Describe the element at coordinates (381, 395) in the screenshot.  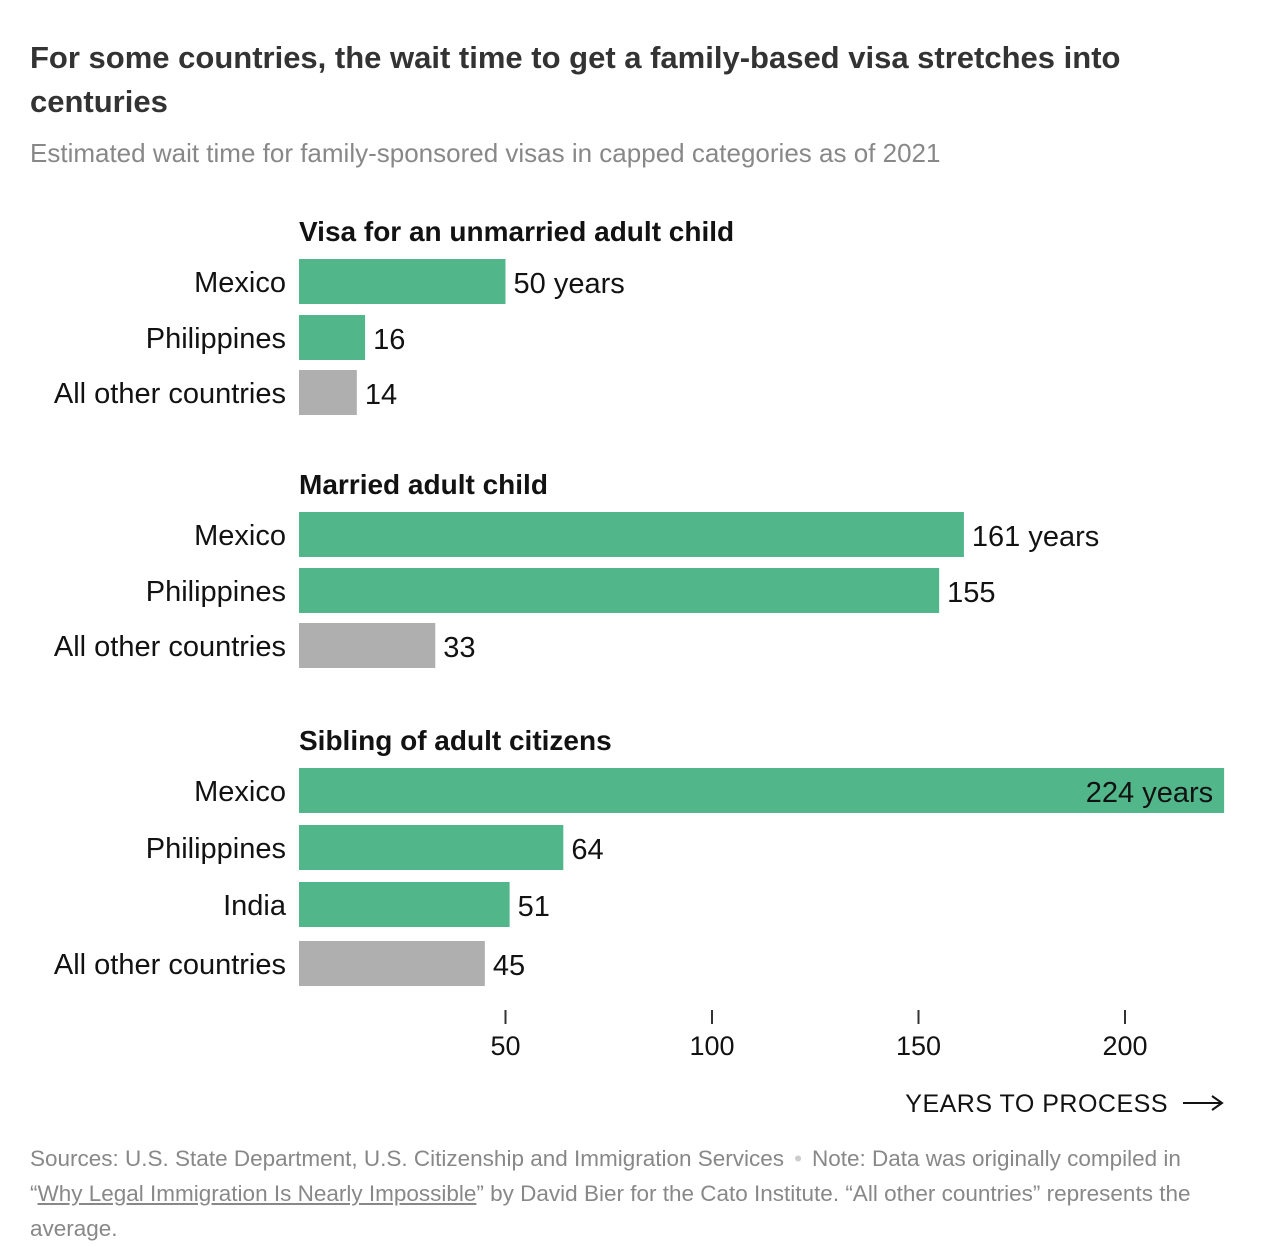
I see `value-label-visa-for-an-unmarried-adult-child-all-other-countries: 14` at that location.